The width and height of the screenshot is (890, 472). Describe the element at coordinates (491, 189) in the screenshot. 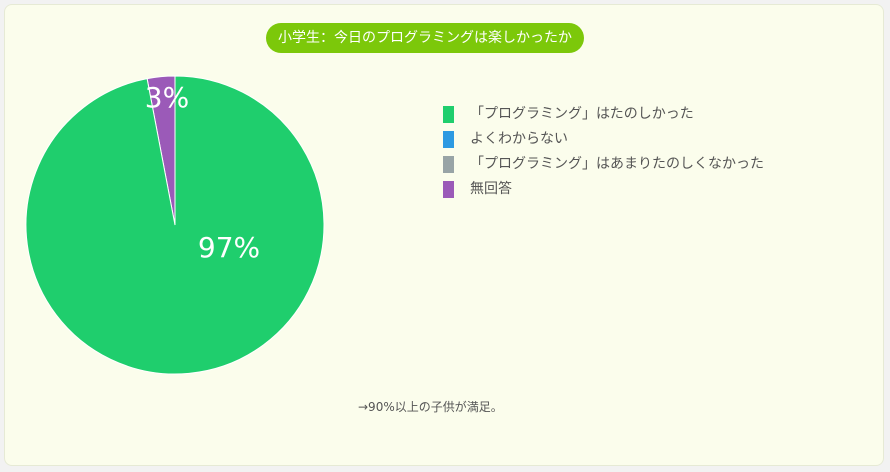

I see `legend-label-no-answer: 無回答` at that location.